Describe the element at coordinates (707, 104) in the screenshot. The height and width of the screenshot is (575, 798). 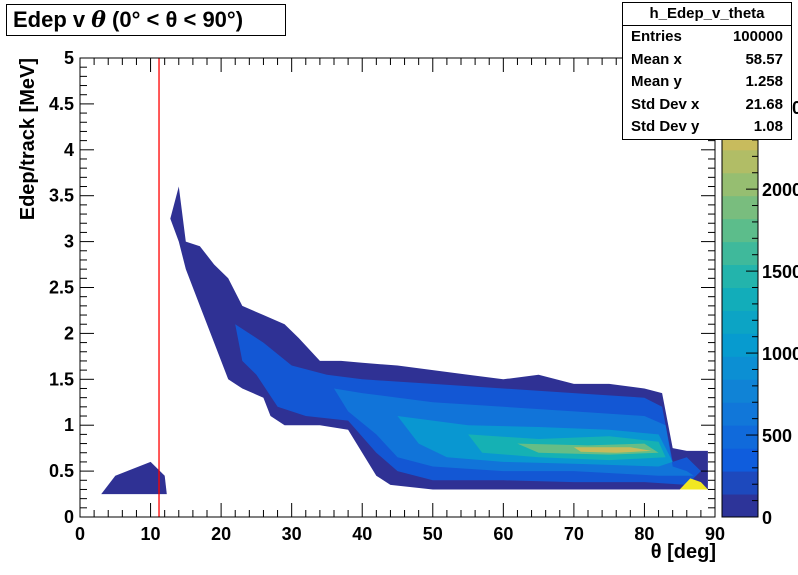
I see `stats-row-stddev-x: Std Dev x 21.68` at that location.